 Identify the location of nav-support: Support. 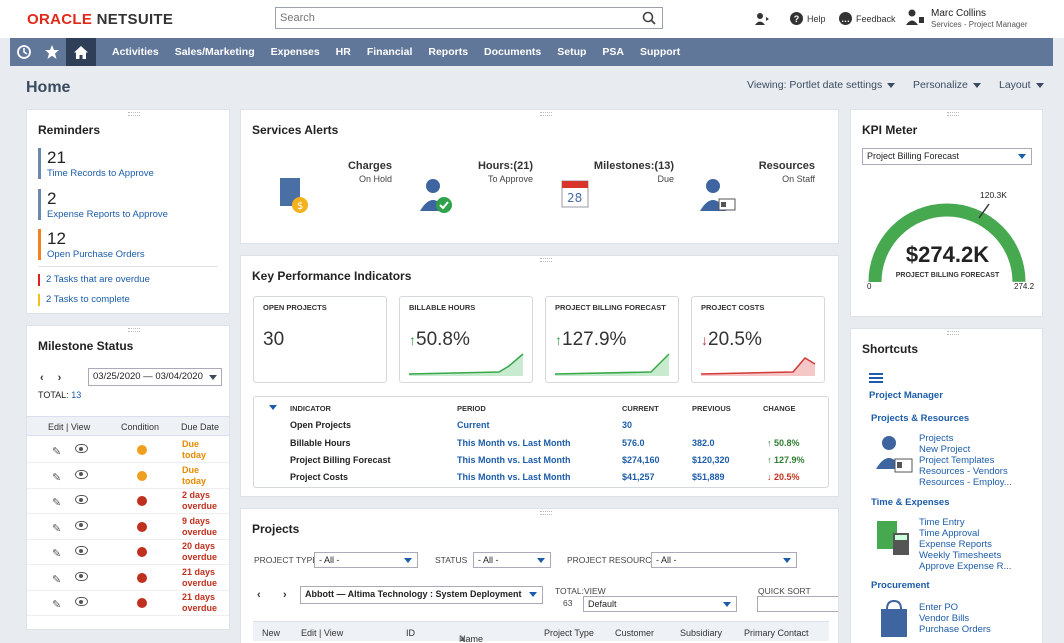
(660, 52).